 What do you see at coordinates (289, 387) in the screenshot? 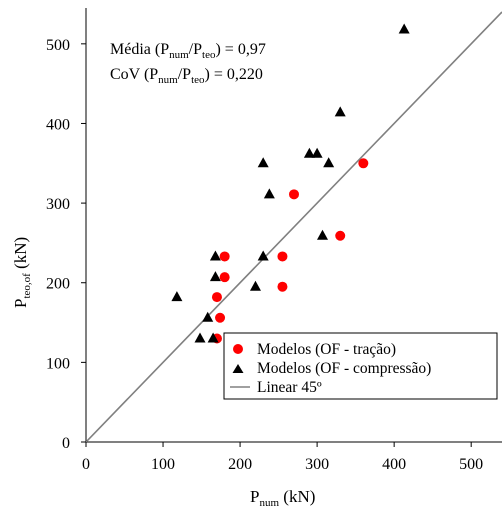
I see `legend-label-linear: Linear 45º` at bounding box center [289, 387].